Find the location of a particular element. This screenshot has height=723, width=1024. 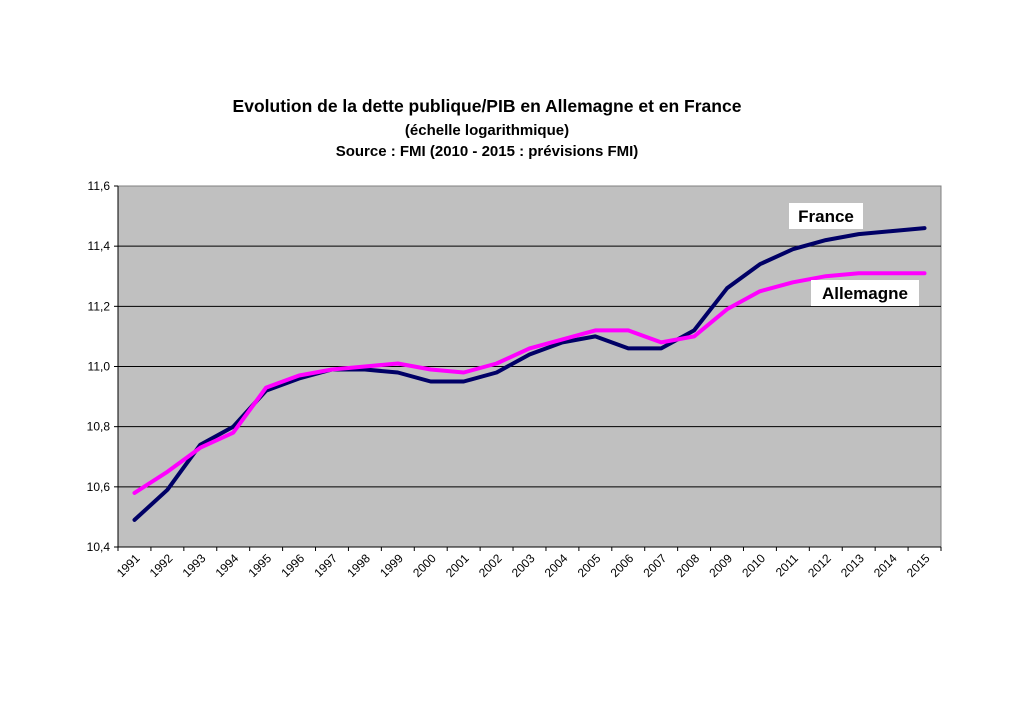

x-tick-label: 1991 is located at coordinates (128, 565).